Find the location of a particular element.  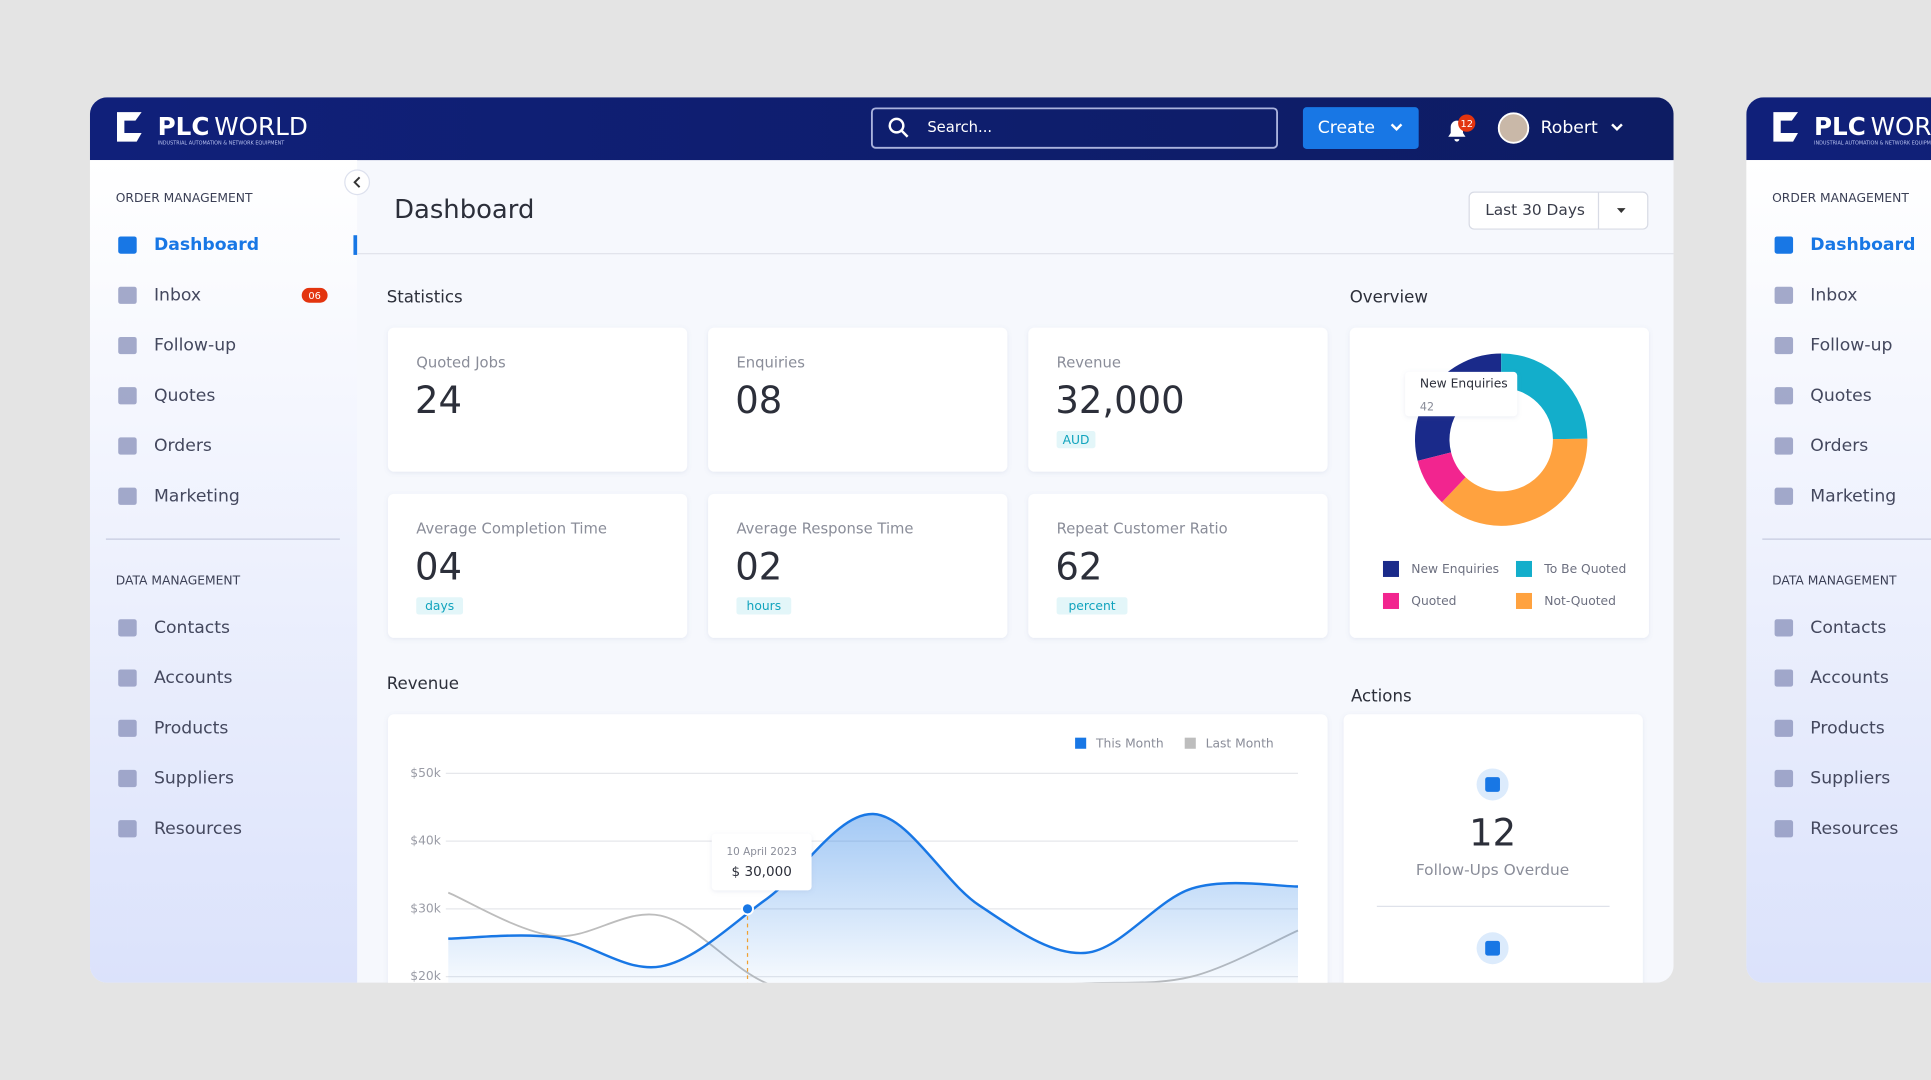

create-button is located at coordinates (1360, 128).